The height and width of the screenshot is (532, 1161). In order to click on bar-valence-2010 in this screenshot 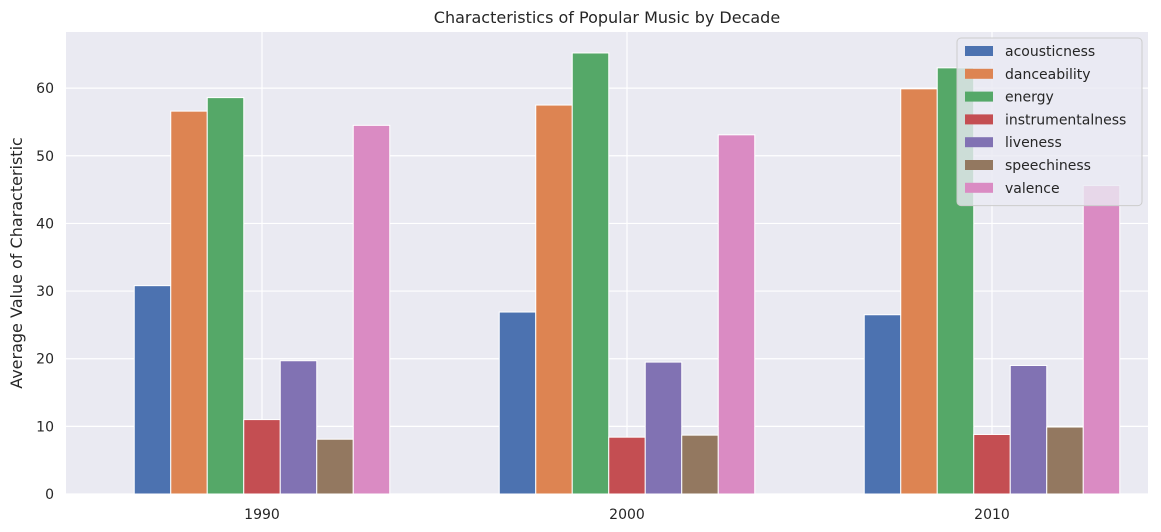, I will do `click(1101, 340)`.